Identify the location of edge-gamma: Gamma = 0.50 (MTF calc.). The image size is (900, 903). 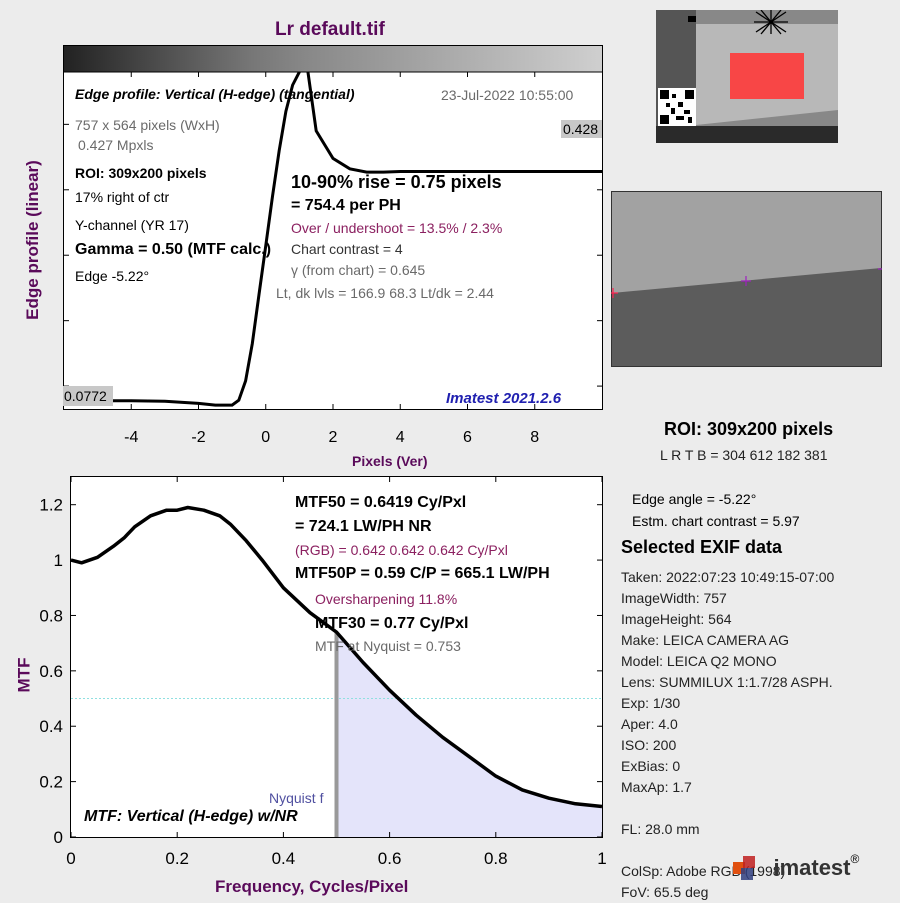
(173, 249).